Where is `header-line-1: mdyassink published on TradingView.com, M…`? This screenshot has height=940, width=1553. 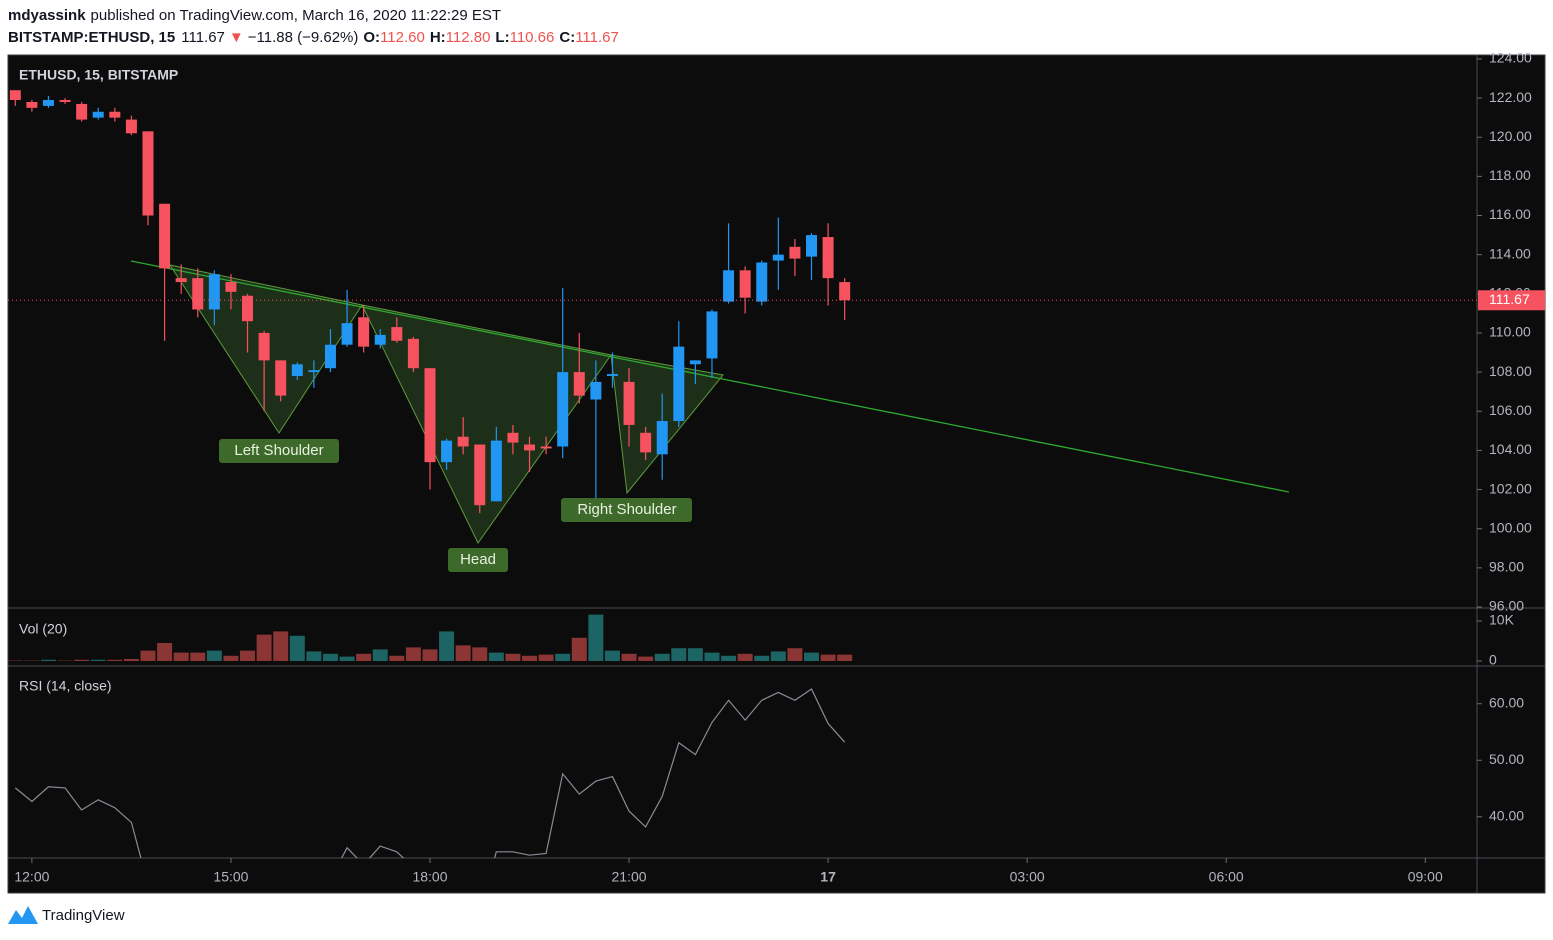
header-line-1: mdyassink published on TradingView.com, M… is located at coordinates (254, 15).